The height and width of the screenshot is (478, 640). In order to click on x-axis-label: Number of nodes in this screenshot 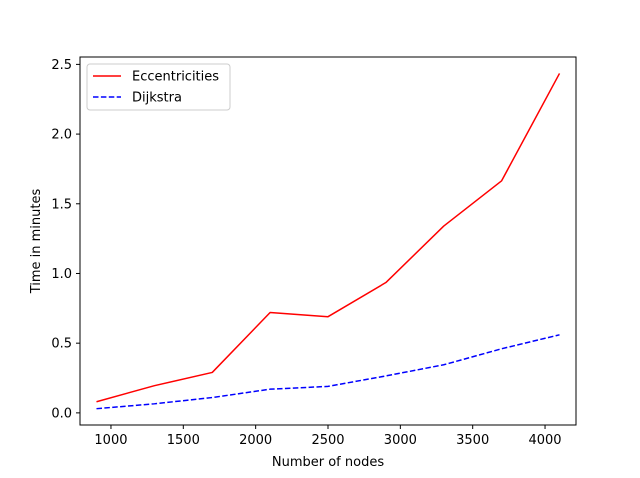, I will do `click(328, 462)`.